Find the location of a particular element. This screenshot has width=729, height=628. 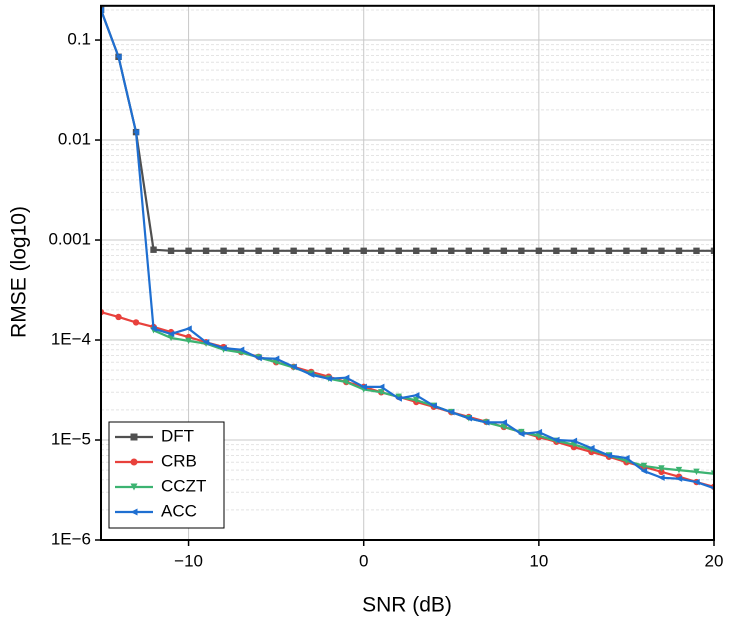

x-tick-label: 10 is located at coordinates (538, 560).